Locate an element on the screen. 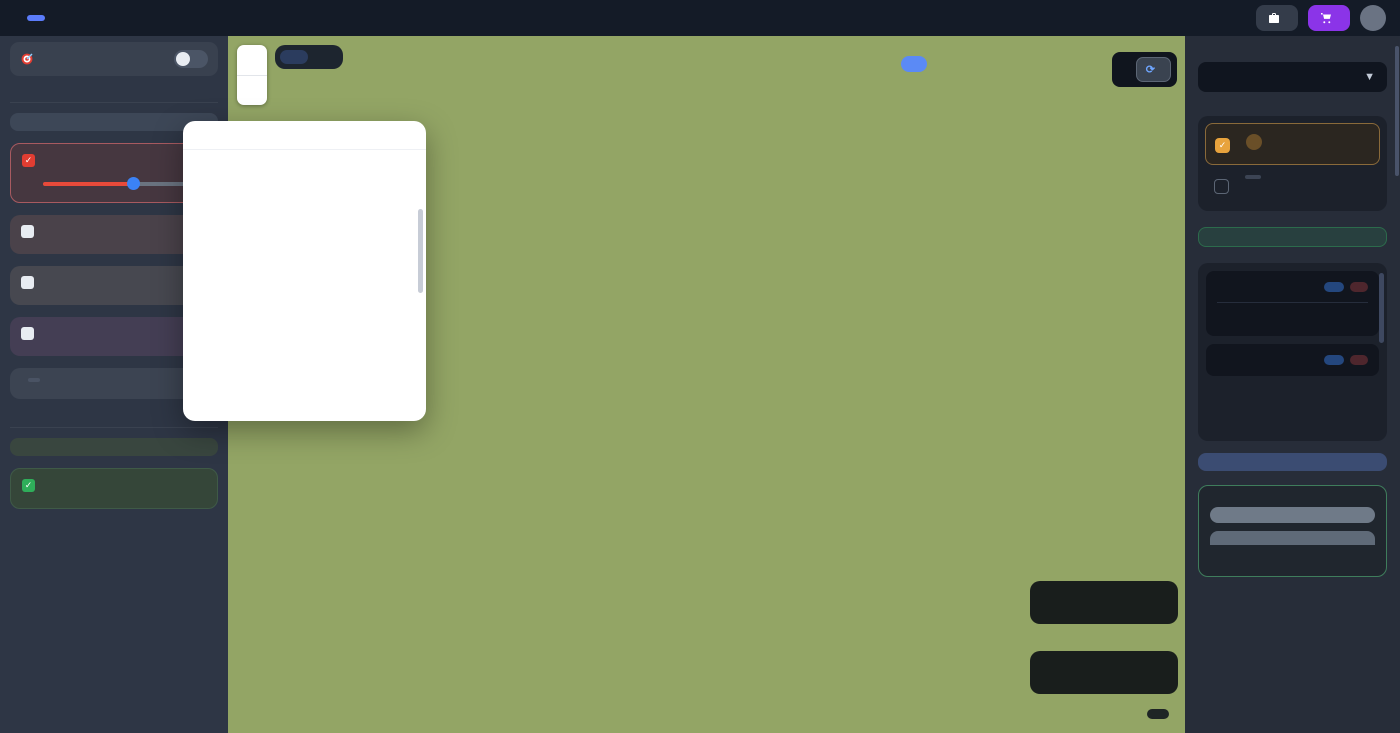 This screenshot has height=733, width=1400. store-button is located at coordinates (1329, 18).